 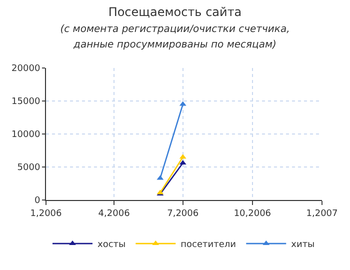 I want to click on y-tick-label: 0, so click(x=37, y=201).